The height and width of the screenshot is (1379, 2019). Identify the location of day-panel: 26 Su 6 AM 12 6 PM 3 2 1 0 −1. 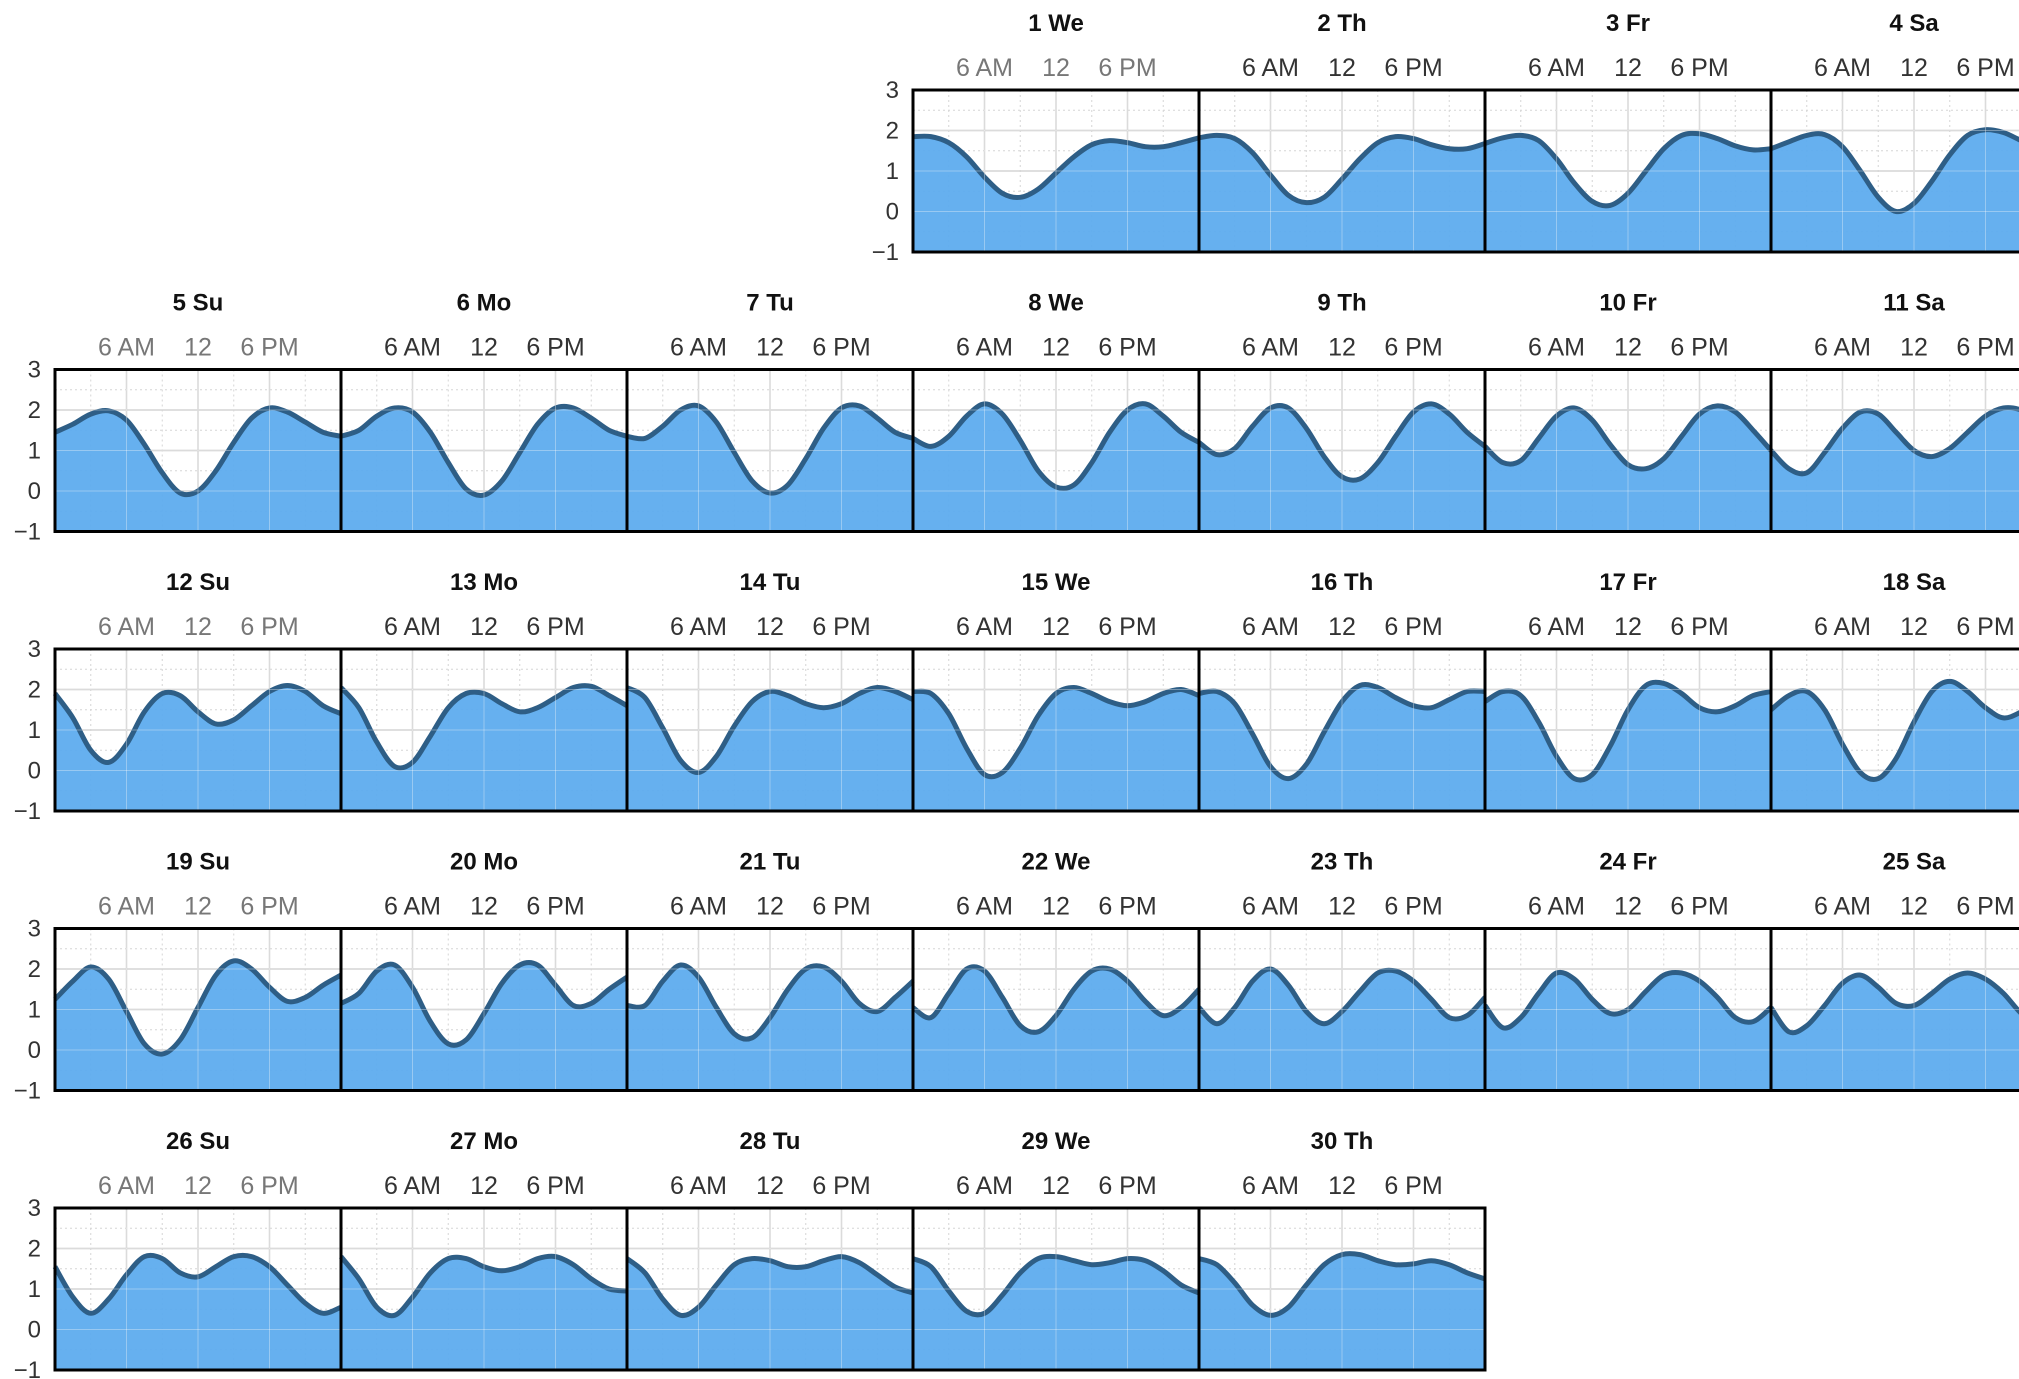
(178, 1253).